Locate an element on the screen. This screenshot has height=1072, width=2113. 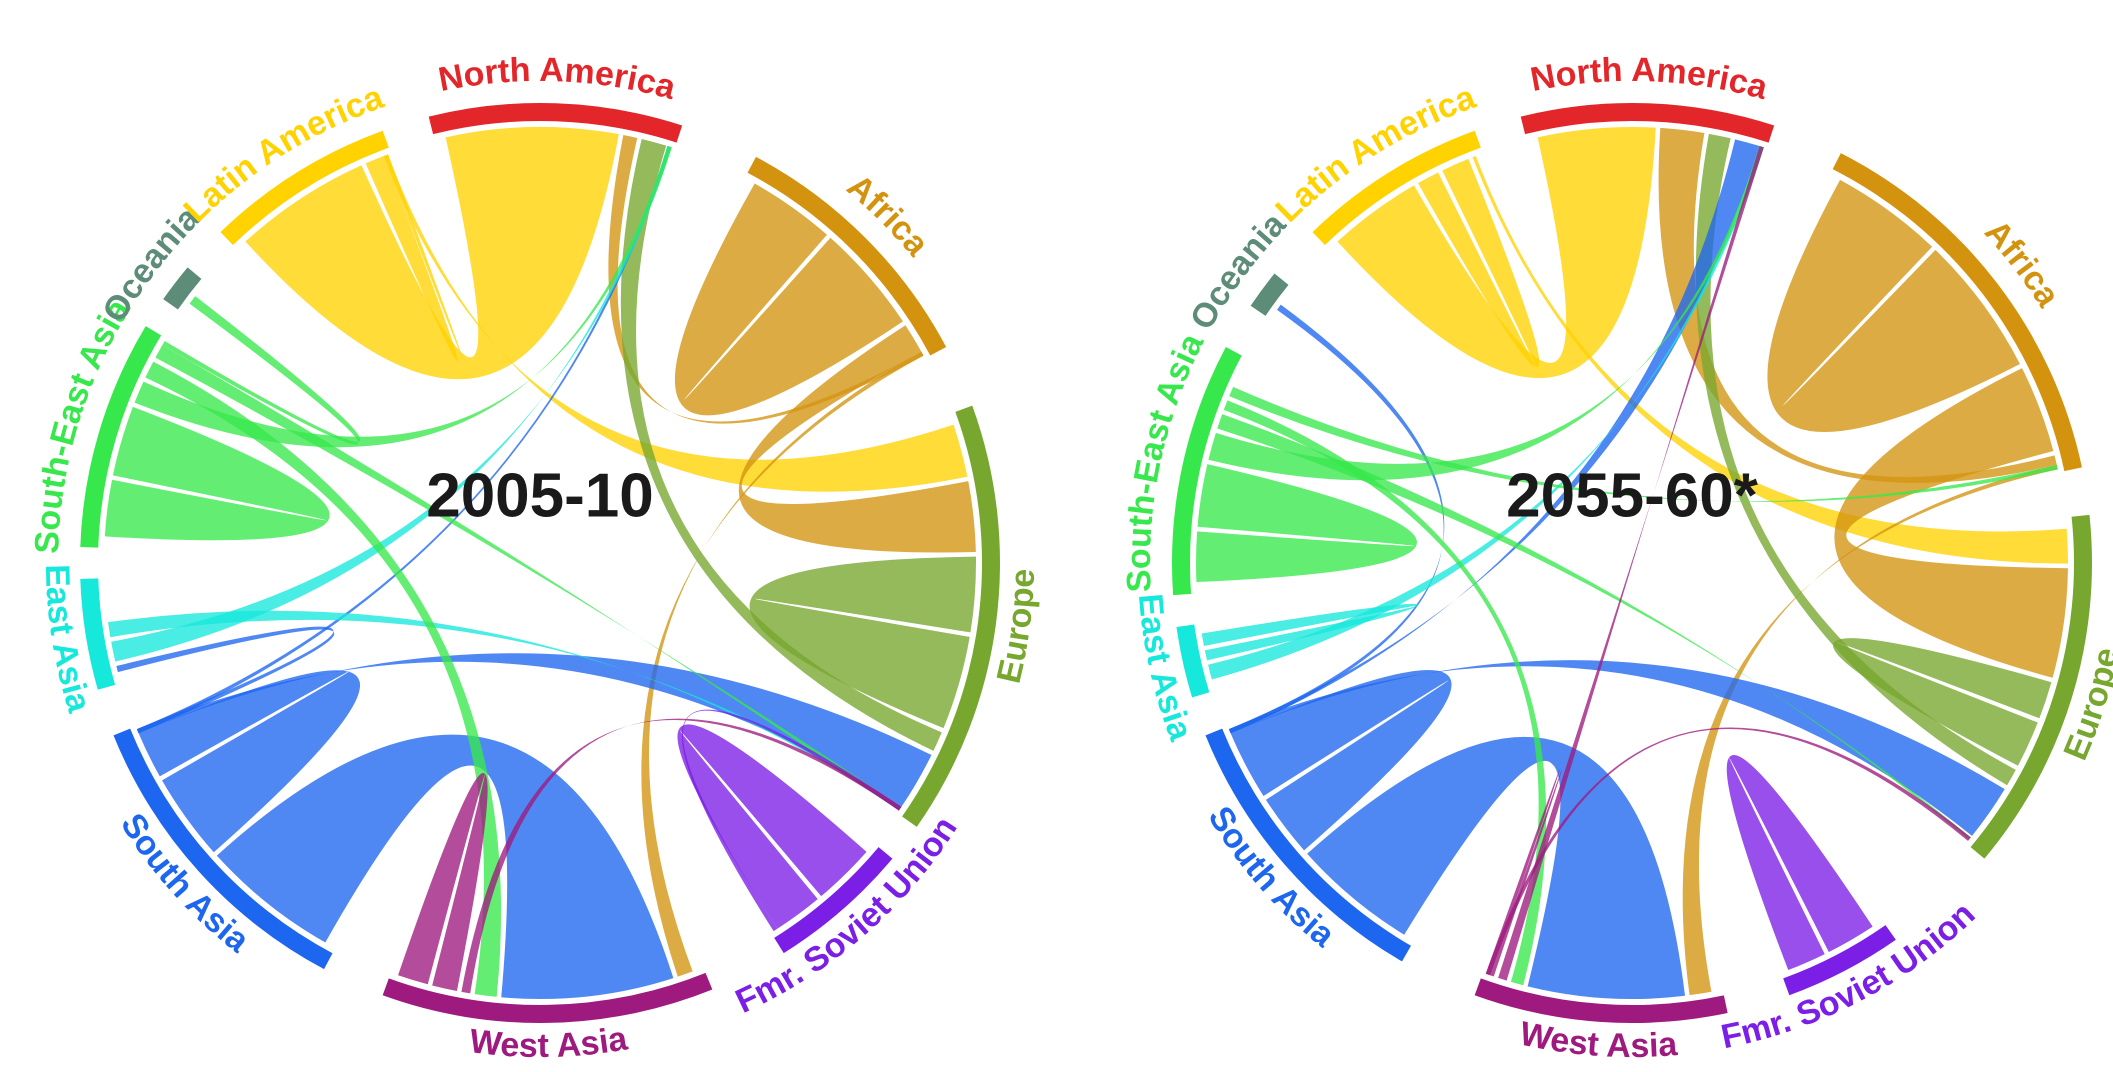
flow-south-asia-to-east-asia is located at coordinates (225, 680).